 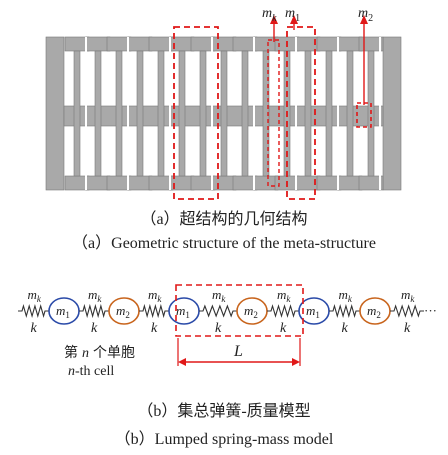 I want to click on arrow-m2, so click(x=364, y=60).